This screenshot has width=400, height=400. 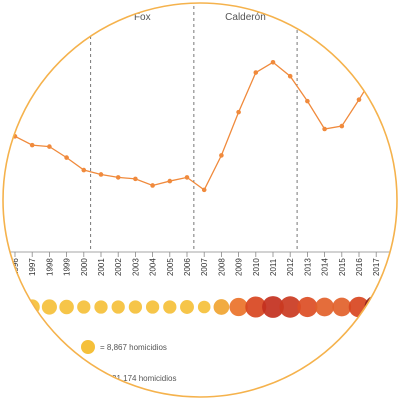 I want to click on x-tick-label: 1997, so click(x=32, y=267).